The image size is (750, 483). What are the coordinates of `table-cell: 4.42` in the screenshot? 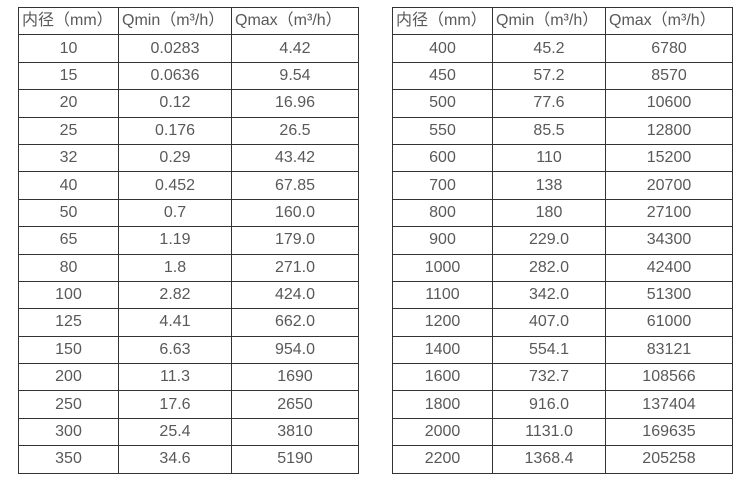 It's located at (295, 48).